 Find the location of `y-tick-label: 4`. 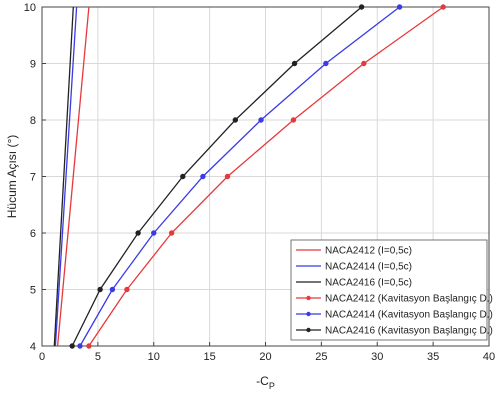

y-tick-label: 4 is located at coordinates (33, 347).